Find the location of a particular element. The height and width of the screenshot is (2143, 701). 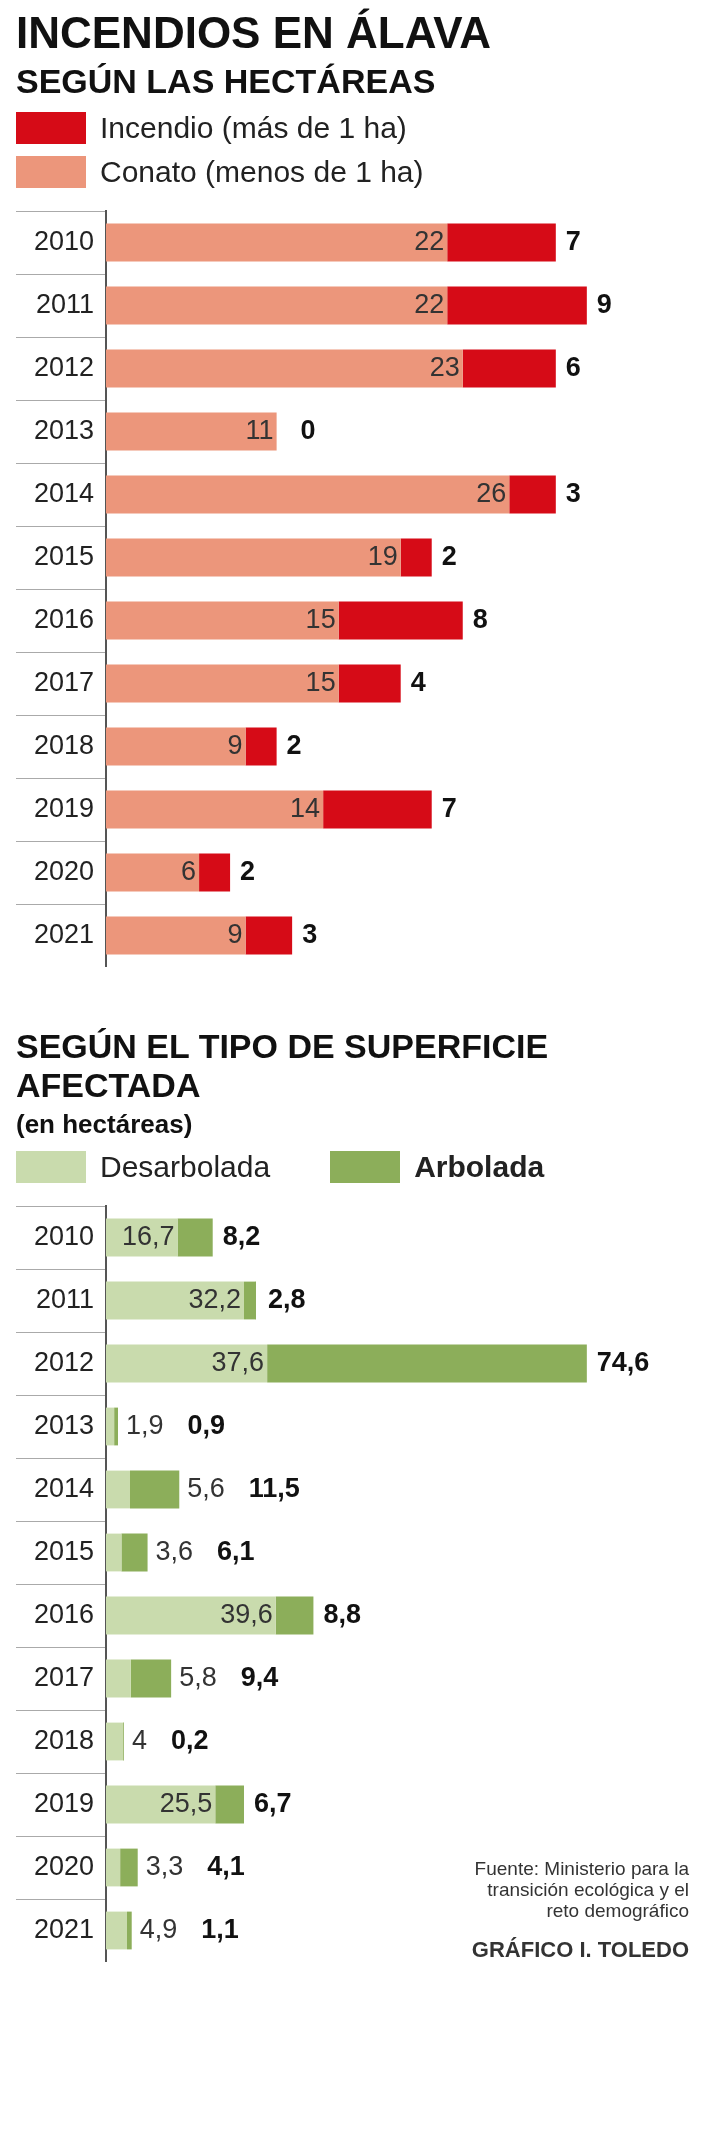

data-label: 39,6 is located at coordinates (246, 1613).